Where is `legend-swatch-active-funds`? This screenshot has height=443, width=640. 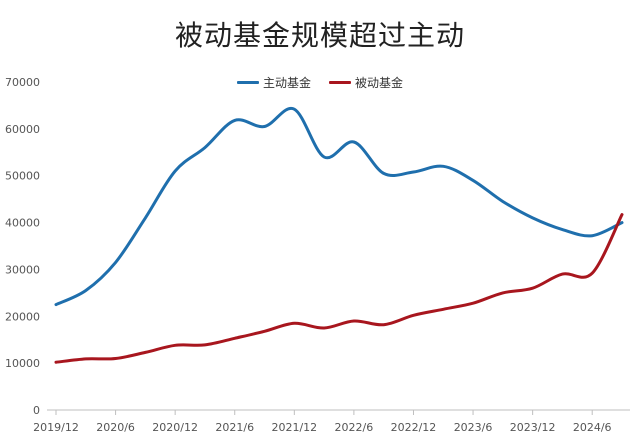 legend-swatch-active-funds is located at coordinates (247, 82).